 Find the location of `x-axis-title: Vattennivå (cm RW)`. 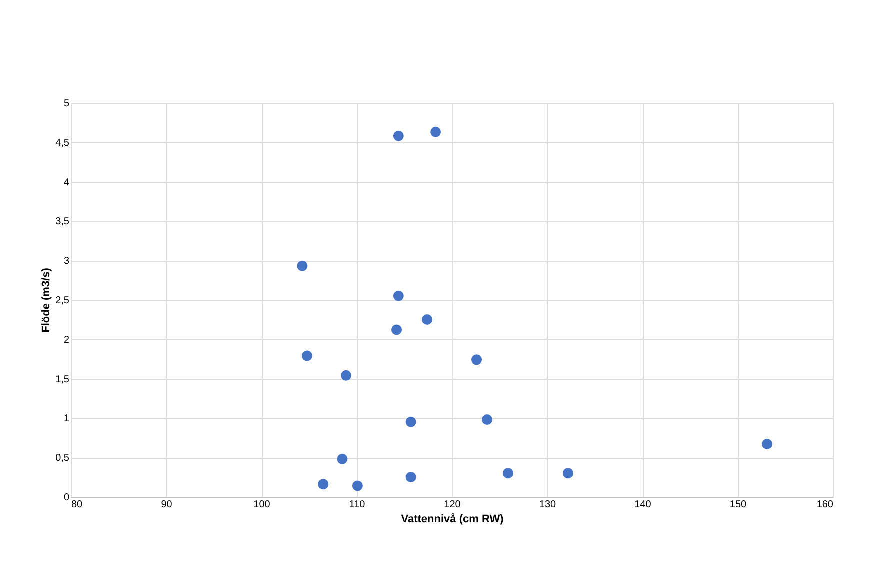

x-axis-title: Vattennivå (cm RW) is located at coordinates (452, 519).